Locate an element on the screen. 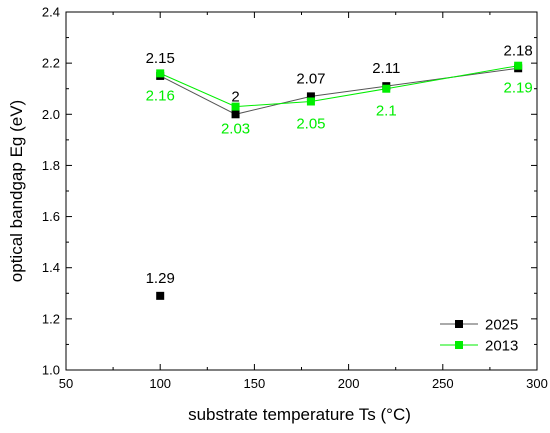 This screenshot has width=550, height=433. series-lines is located at coordinates (339, 90).